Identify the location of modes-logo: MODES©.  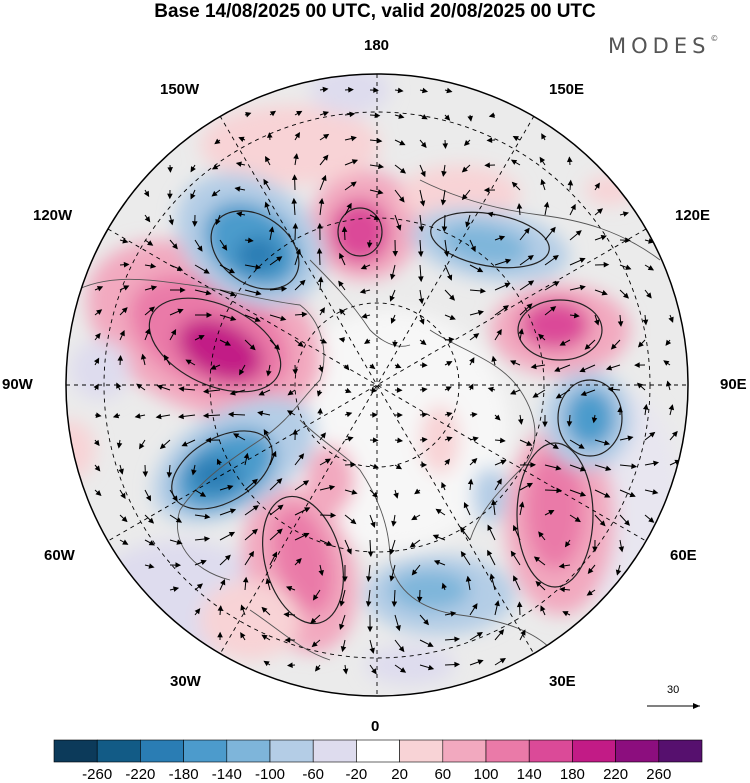
(663, 46).